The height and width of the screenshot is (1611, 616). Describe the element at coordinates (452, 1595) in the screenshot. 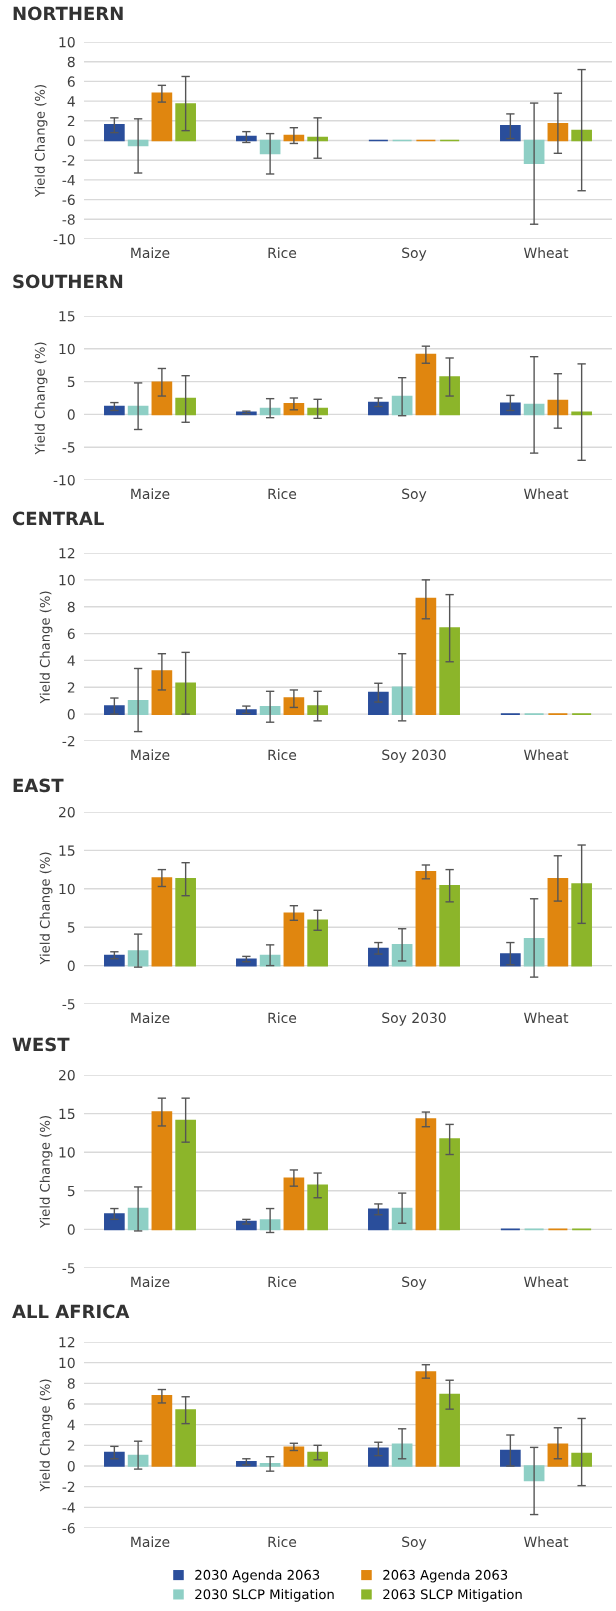

I see `legend-label: 2063 SLCP Mitigation` at that location.